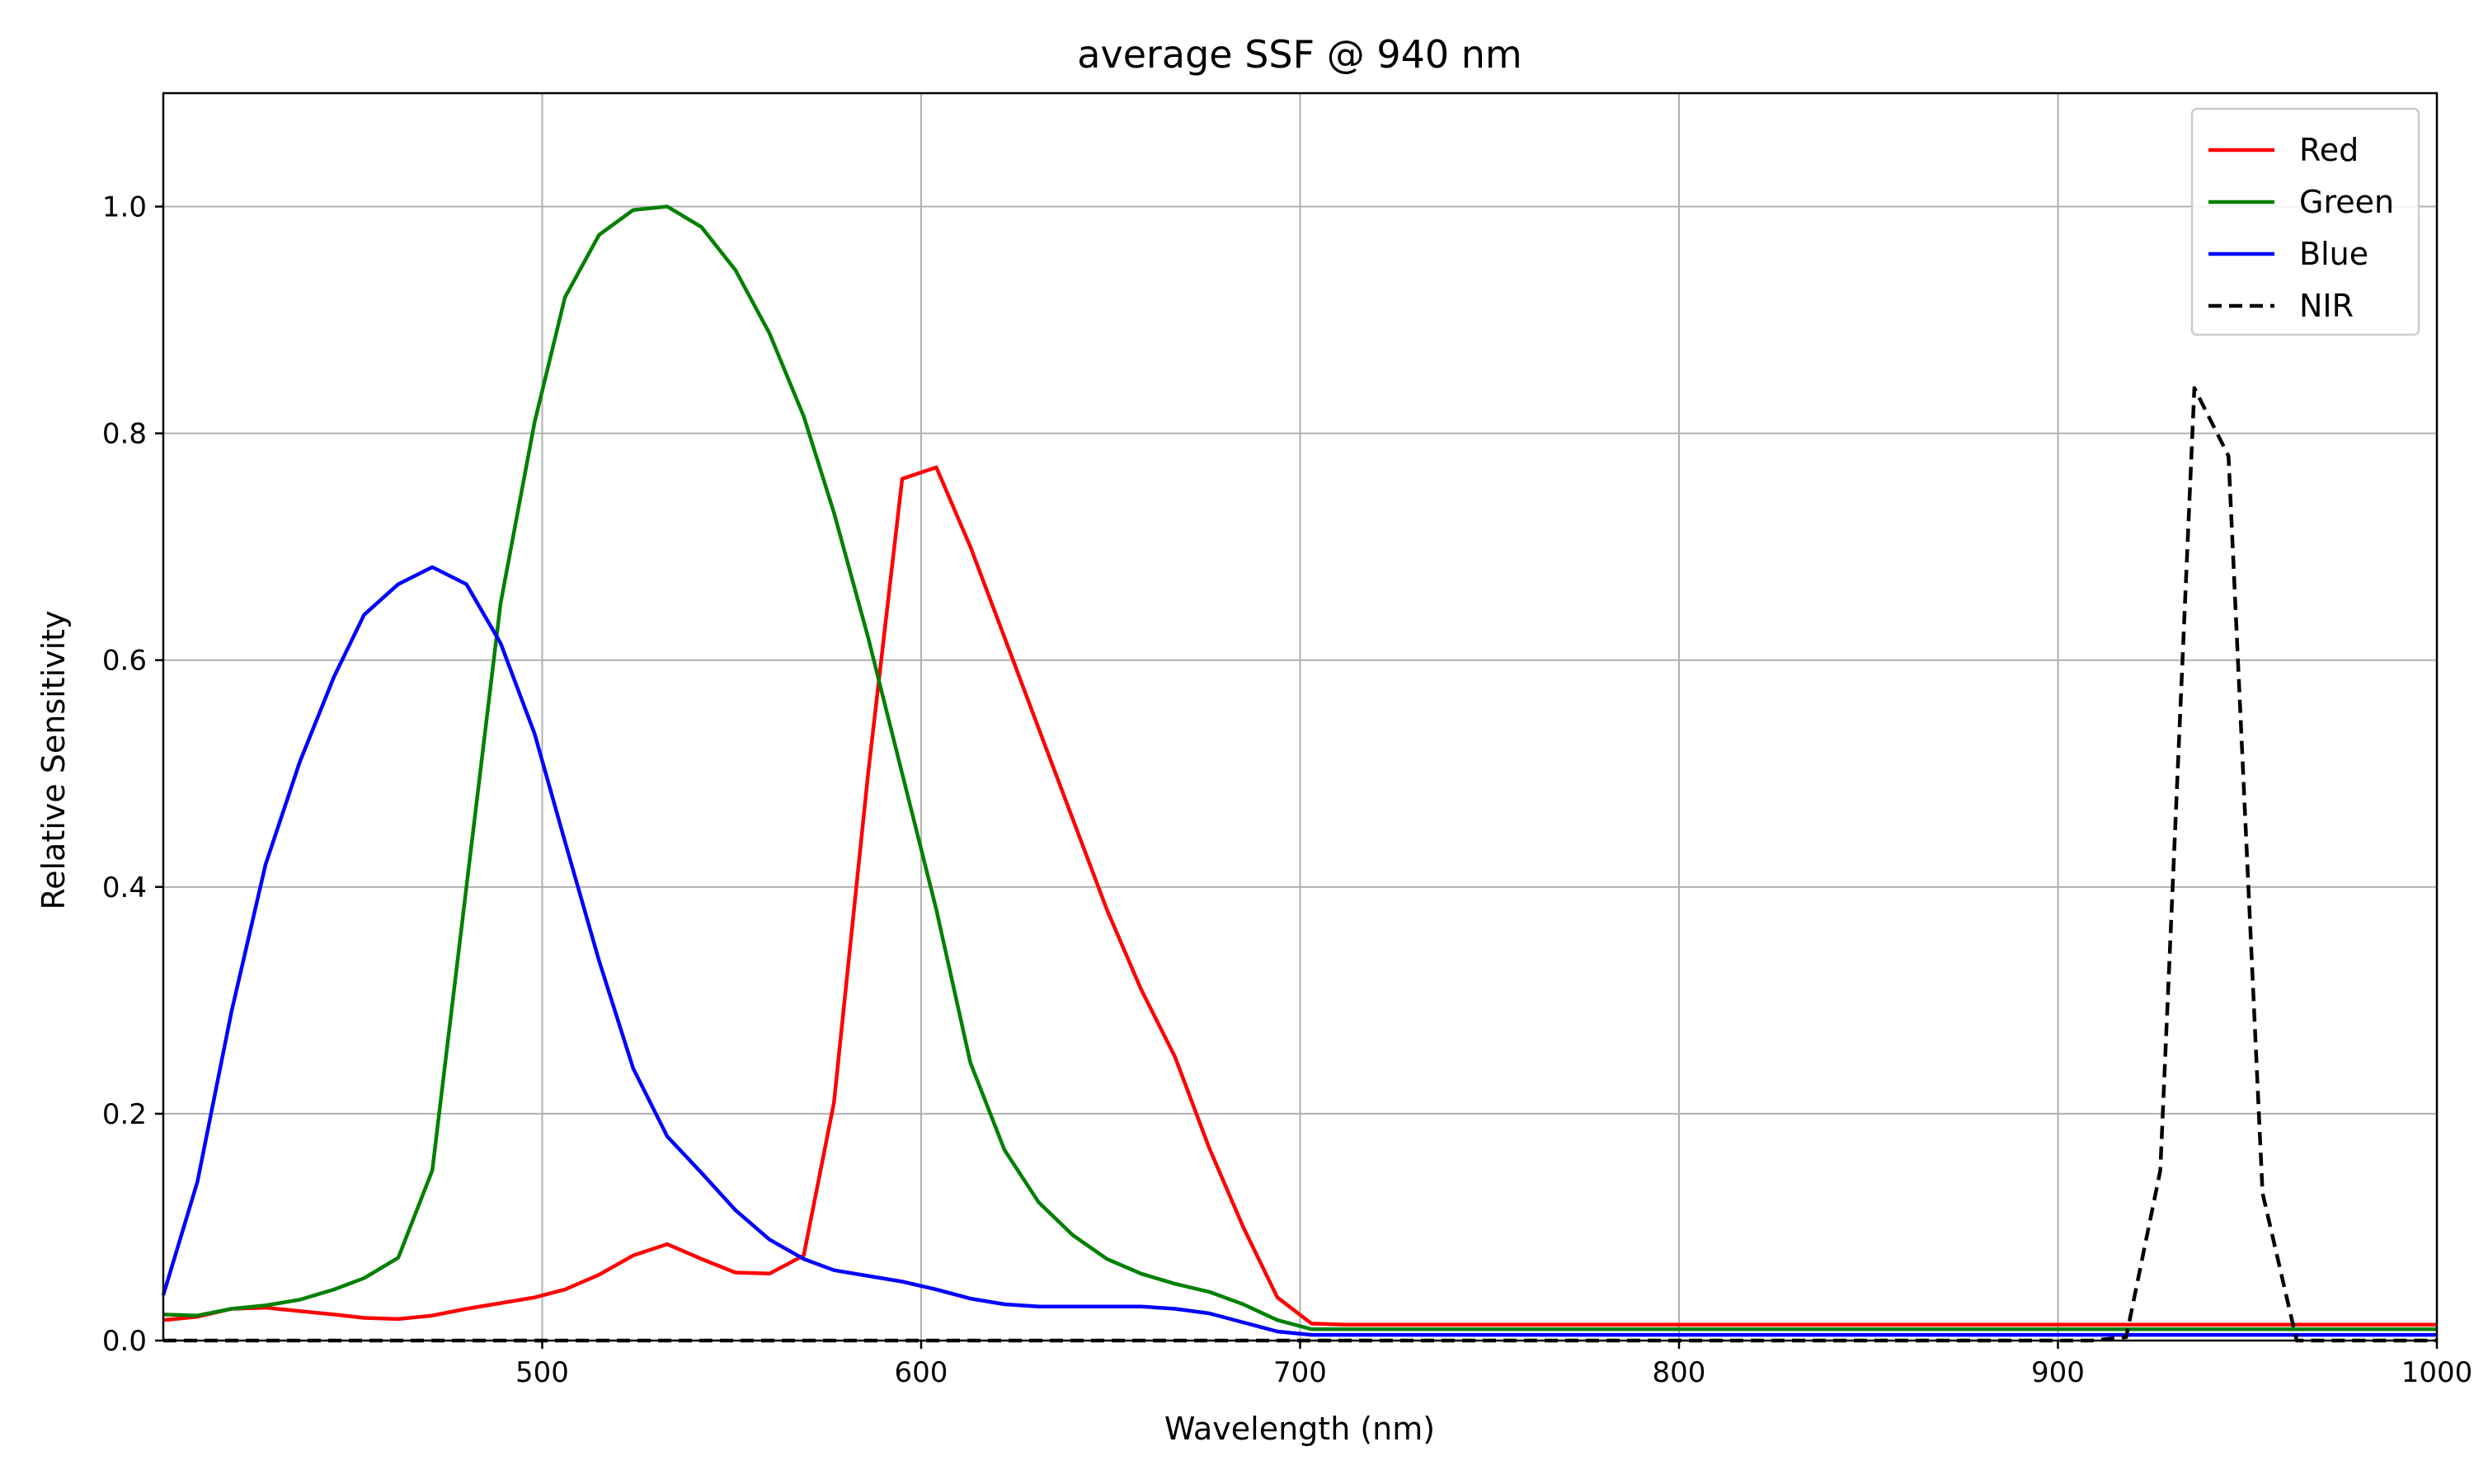 The width and height of the screenshot is (2474, 1484). I want to click on y-tick-label: 0.4, so click(124, 887).